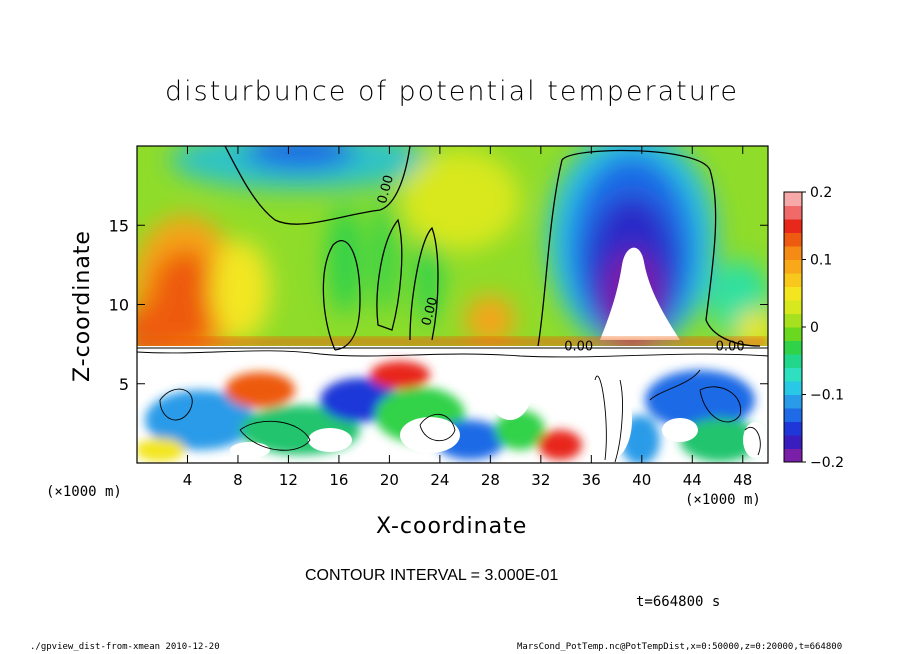  What do you see at coordinates (439, 480) in the screenshot?
I see `x-tick-label: 24` at bounding box center [439, 480].